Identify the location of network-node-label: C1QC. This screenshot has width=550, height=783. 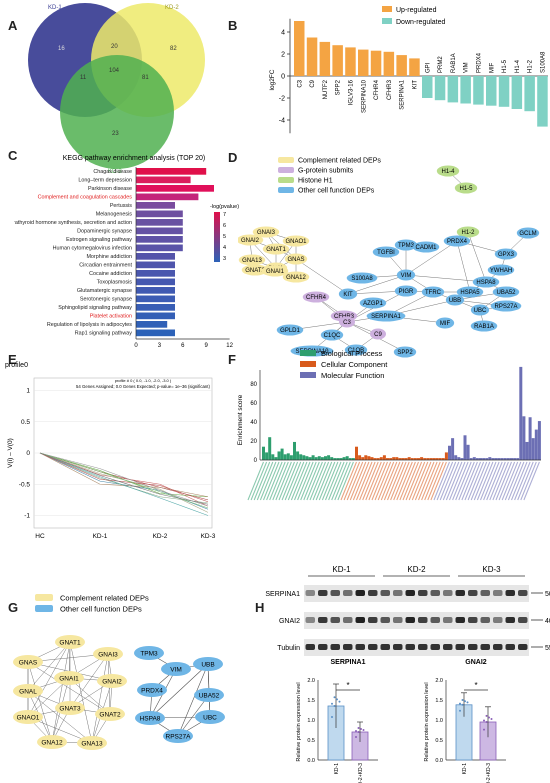
(332, 336).